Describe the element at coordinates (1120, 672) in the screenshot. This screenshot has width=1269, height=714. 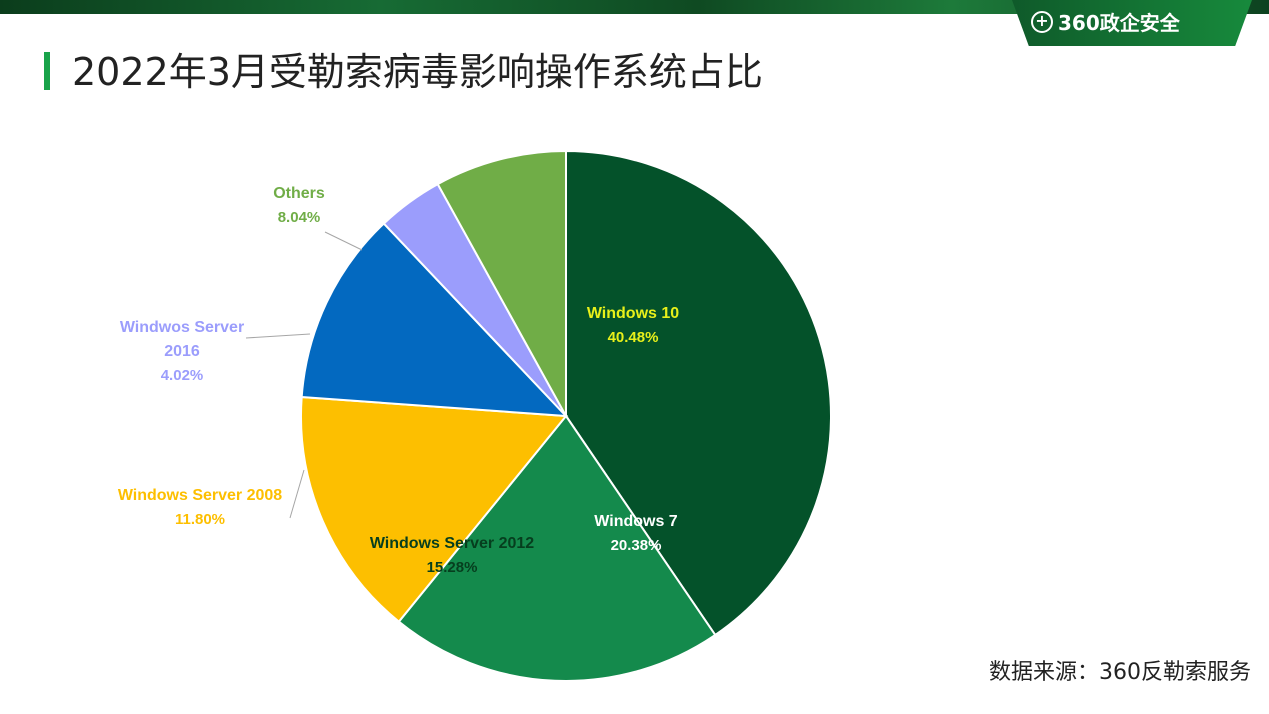
I see `data-source-note: 数据来源：360反勒索服务` at that location.